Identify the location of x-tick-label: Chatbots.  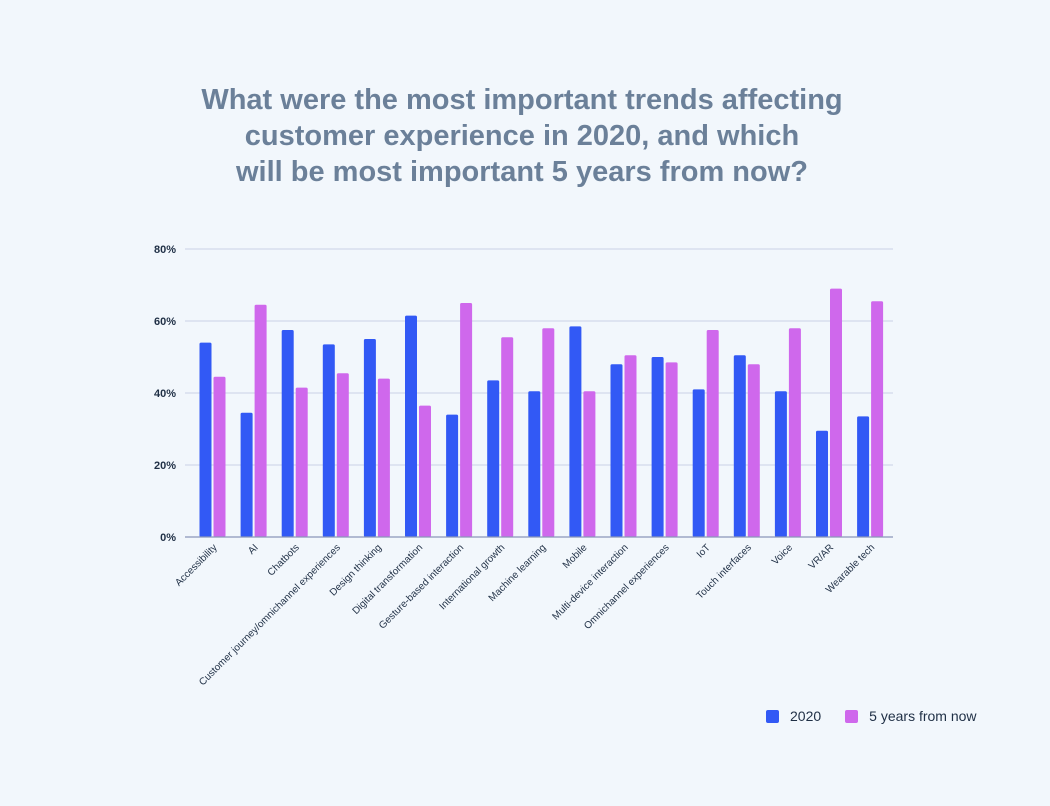
(284, 560).